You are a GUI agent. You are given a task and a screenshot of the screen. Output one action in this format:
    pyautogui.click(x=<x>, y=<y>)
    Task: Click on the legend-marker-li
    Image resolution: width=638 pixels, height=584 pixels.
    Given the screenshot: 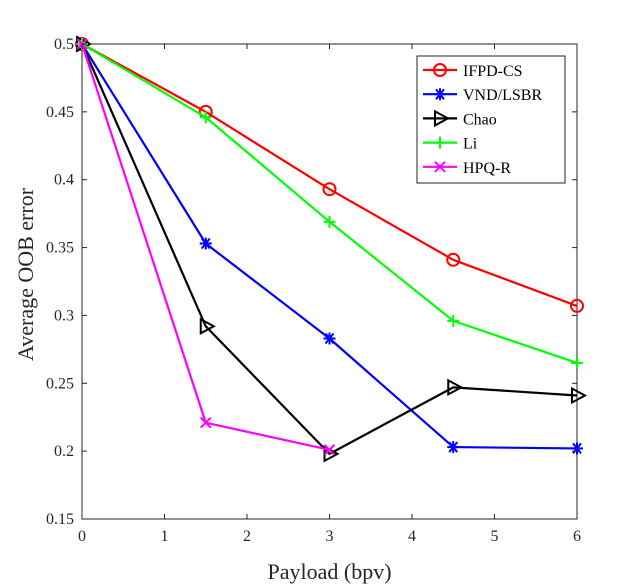 What is the action you would take?
    pyautogui.click(x=440, y=142)
    